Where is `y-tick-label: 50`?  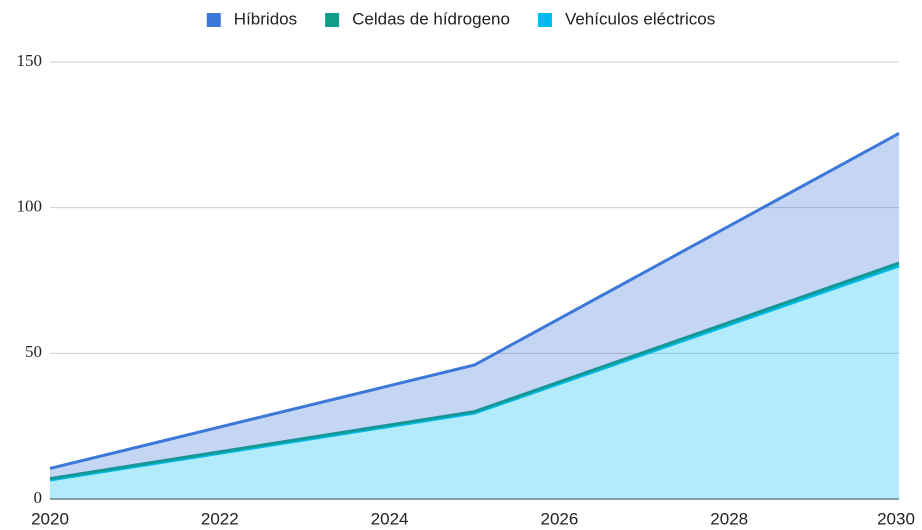
y-tick-label: 50 is located at coordinates (33, 351).